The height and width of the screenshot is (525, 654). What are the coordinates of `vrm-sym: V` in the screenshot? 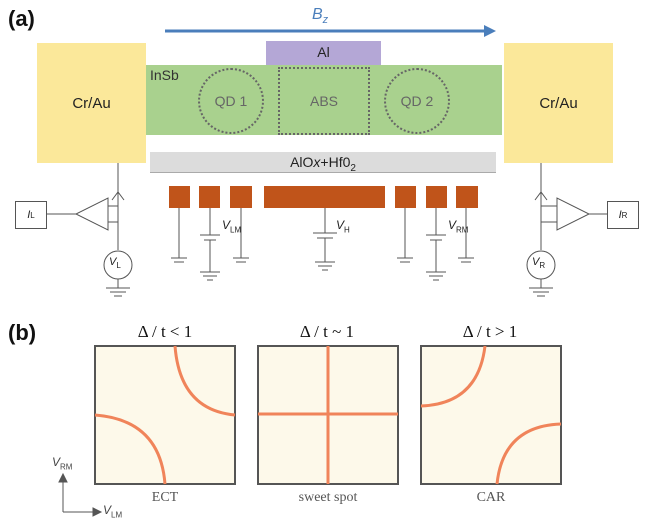 It's located at (452, 225).